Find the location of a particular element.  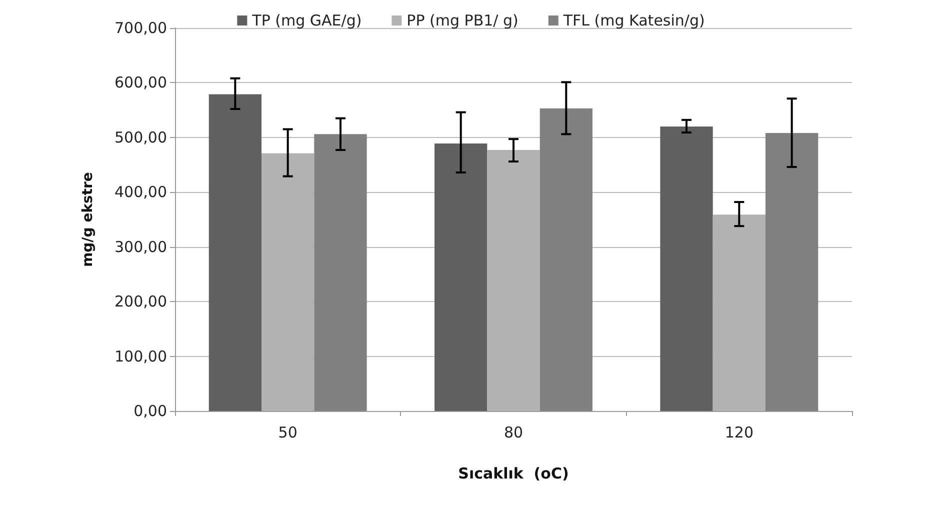

x-axis-title: Sıcaklık (oC) is located at coordinates (513, 473).